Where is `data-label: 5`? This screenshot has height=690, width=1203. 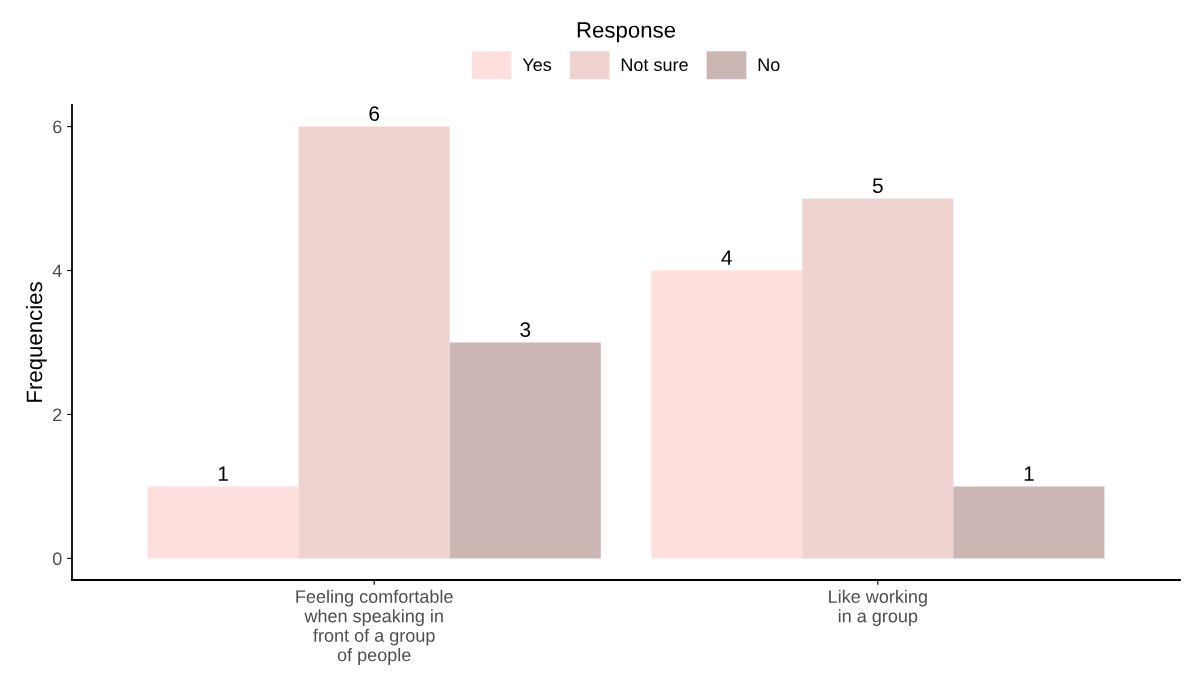
data-label: 5 is located at coordinates (877, 186).